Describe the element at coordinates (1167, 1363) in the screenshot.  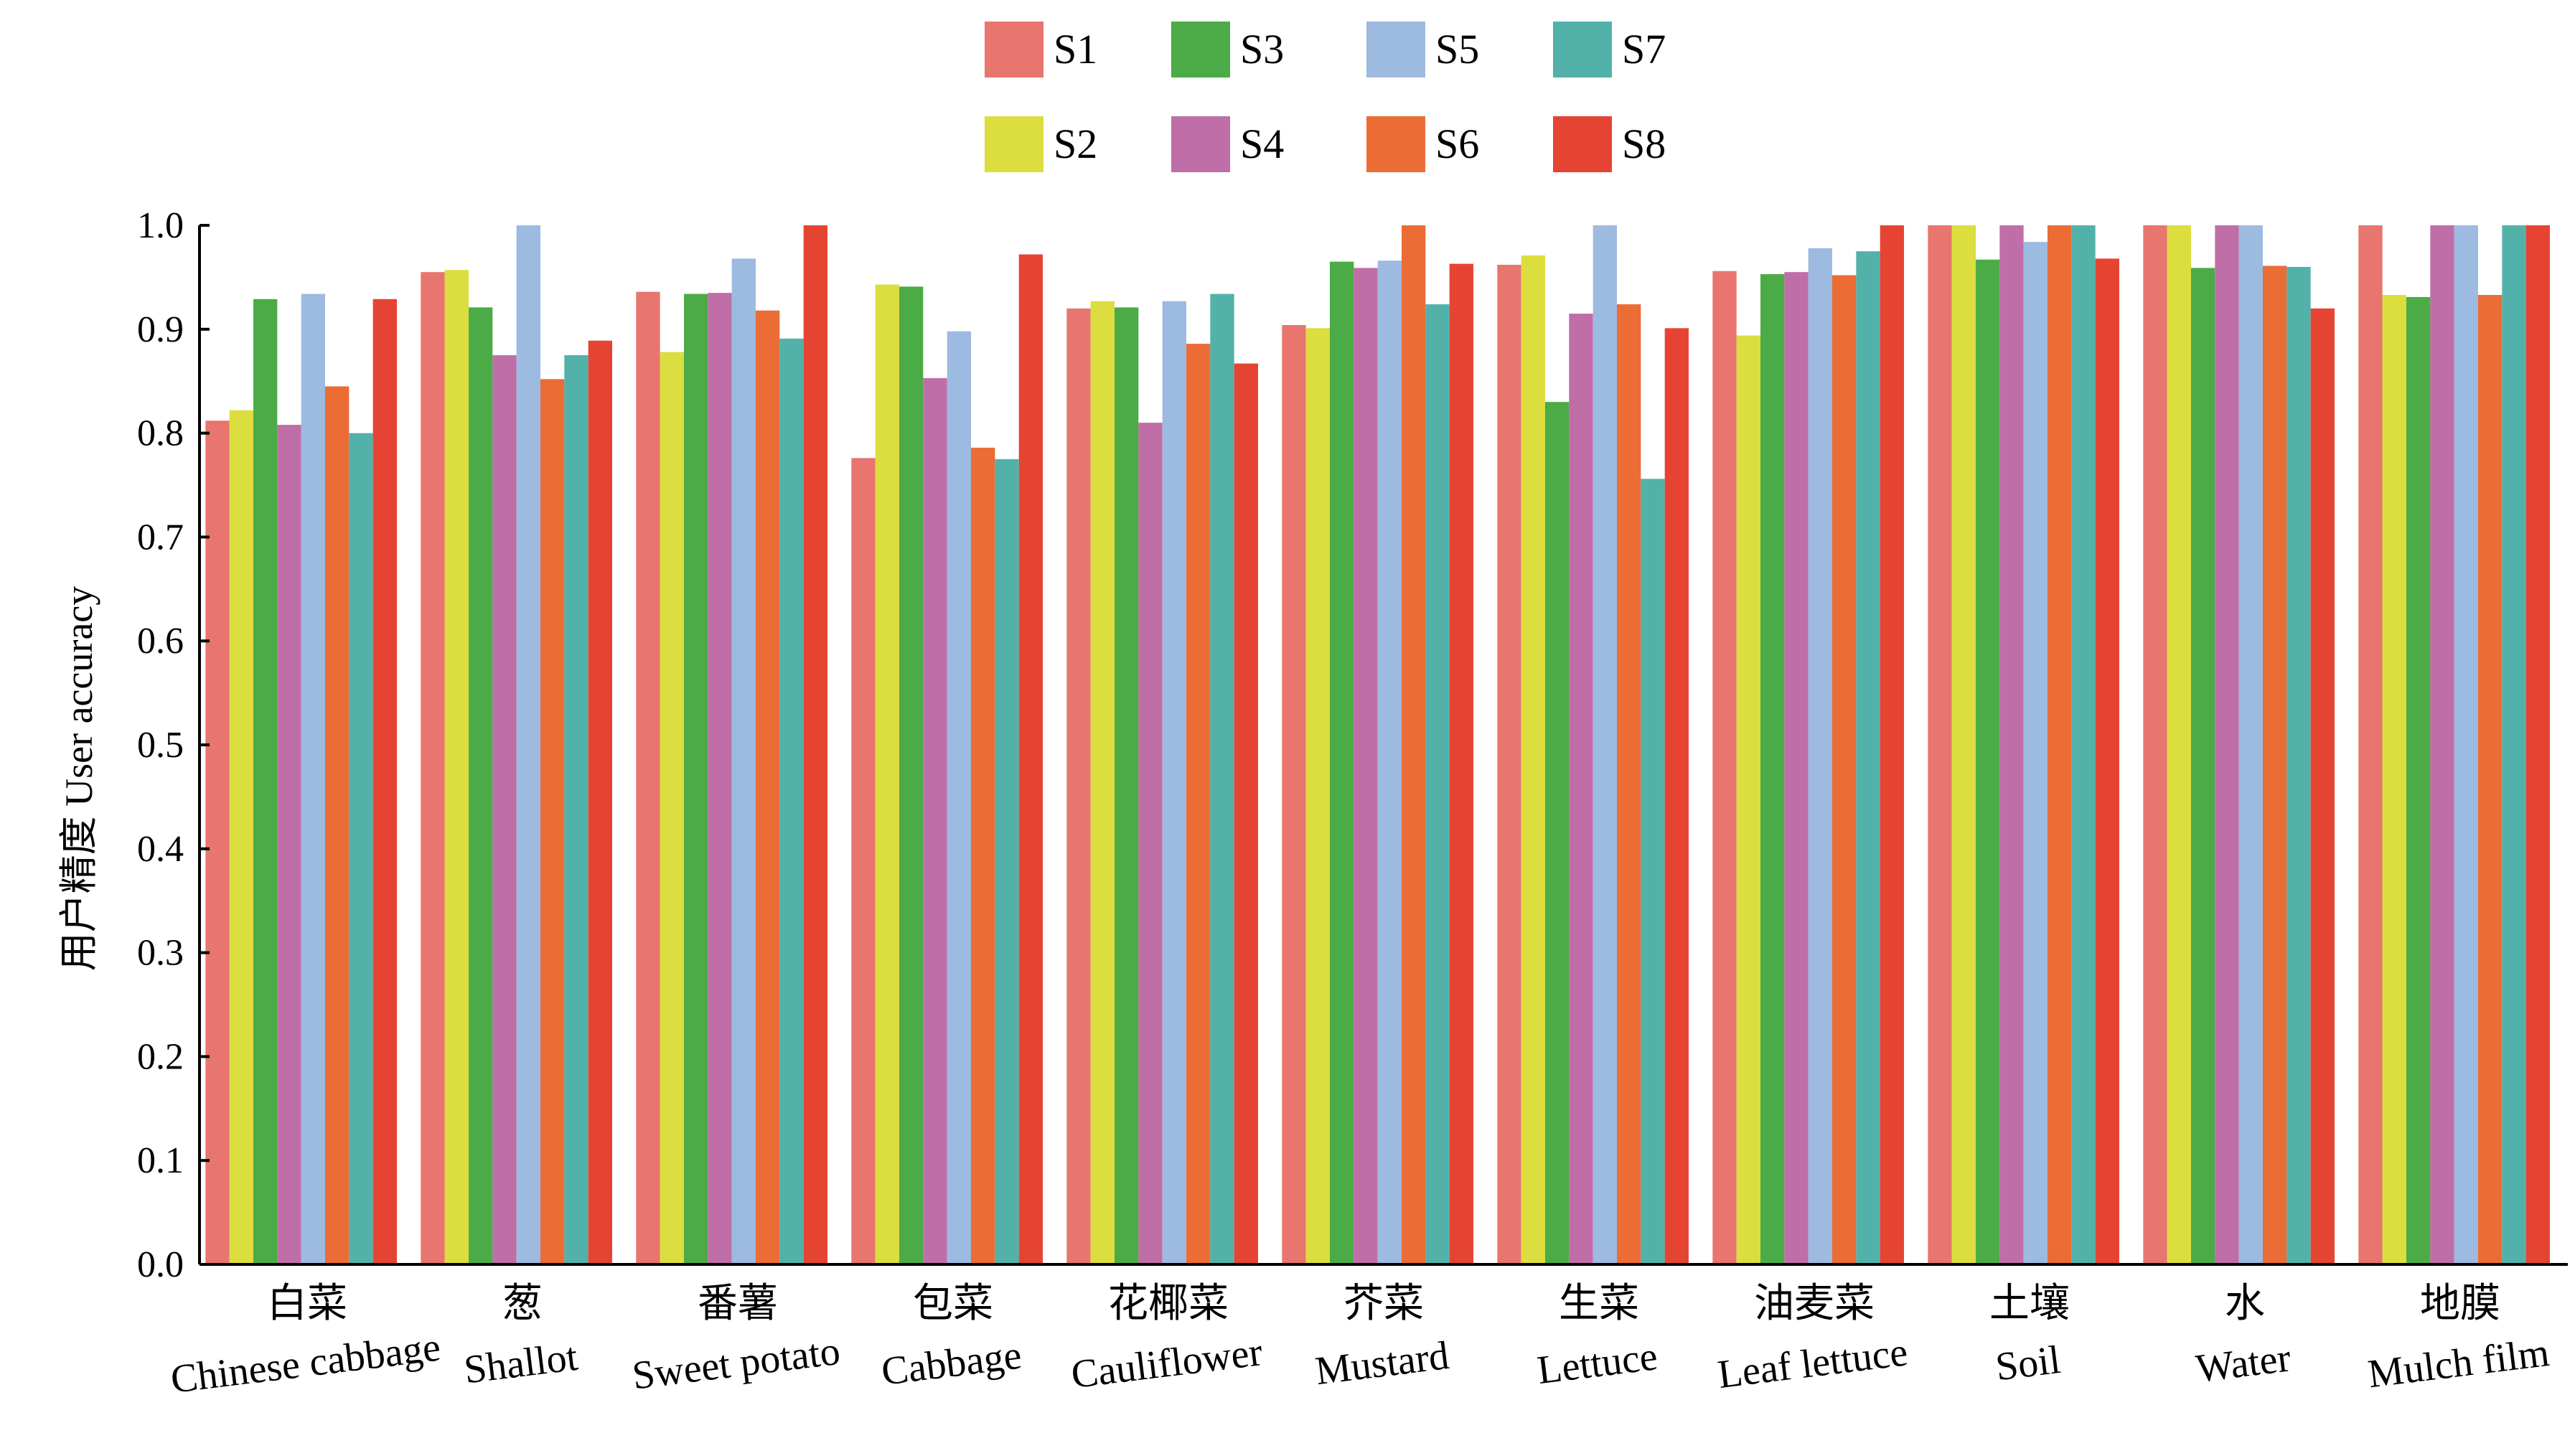
I see `x-category-label-en: Cauliflower` at that location.